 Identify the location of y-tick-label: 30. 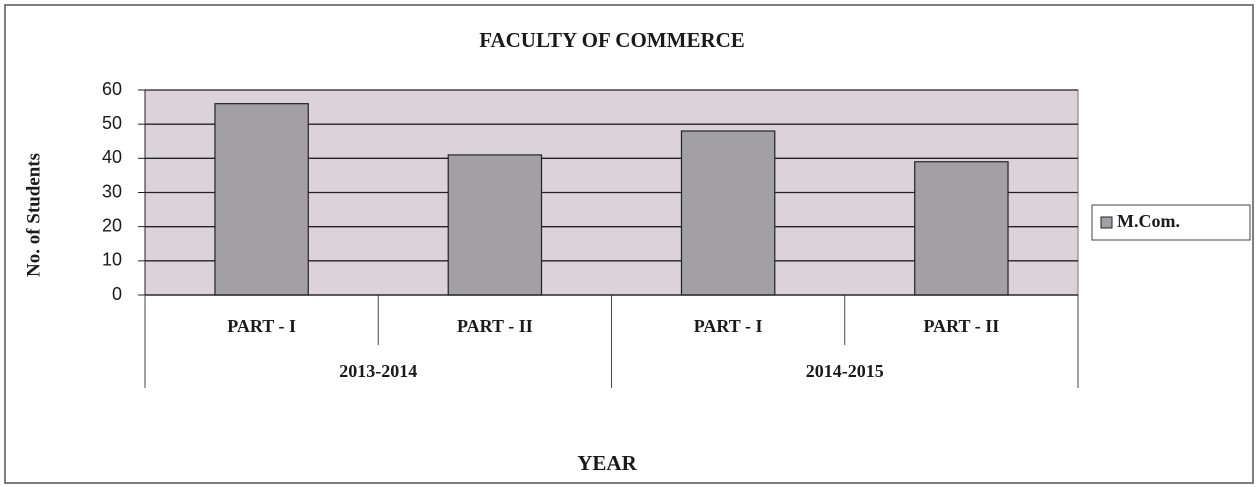
(112, 191).